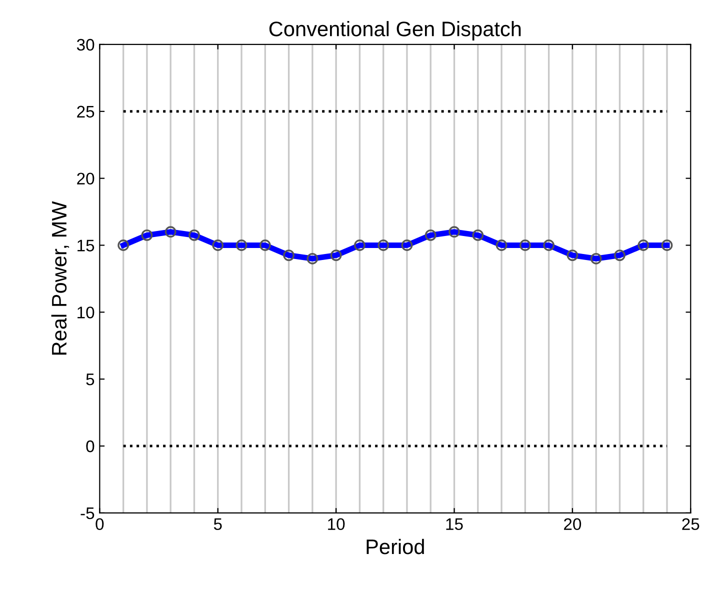 Image resolution: width=712 pixels, height=593 pixels. What do you see at coordinates (395, 546) in the screenshot?
I see `x-axis-title: Period` at bounding box center [395, 546].